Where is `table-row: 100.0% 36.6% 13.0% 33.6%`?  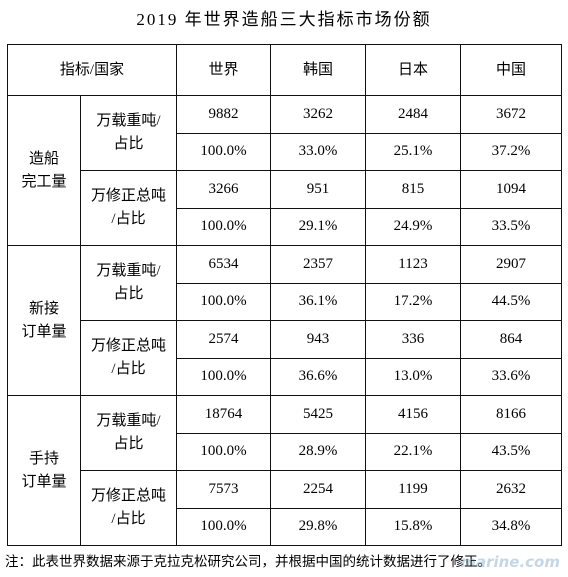 table-row: 100.0% 36.6% 13.0% 33.6% is located at coordinates (285, 376).